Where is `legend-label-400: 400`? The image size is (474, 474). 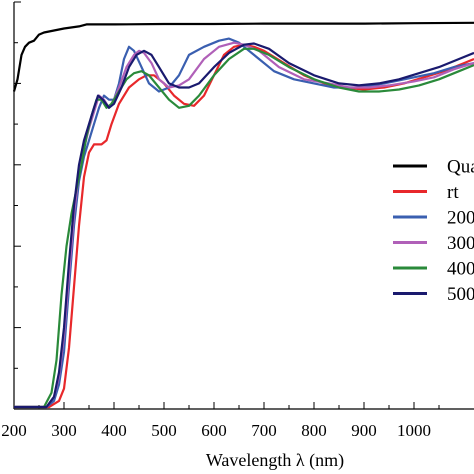
legend-label-400: 400 is located at coordinates (460, 269).